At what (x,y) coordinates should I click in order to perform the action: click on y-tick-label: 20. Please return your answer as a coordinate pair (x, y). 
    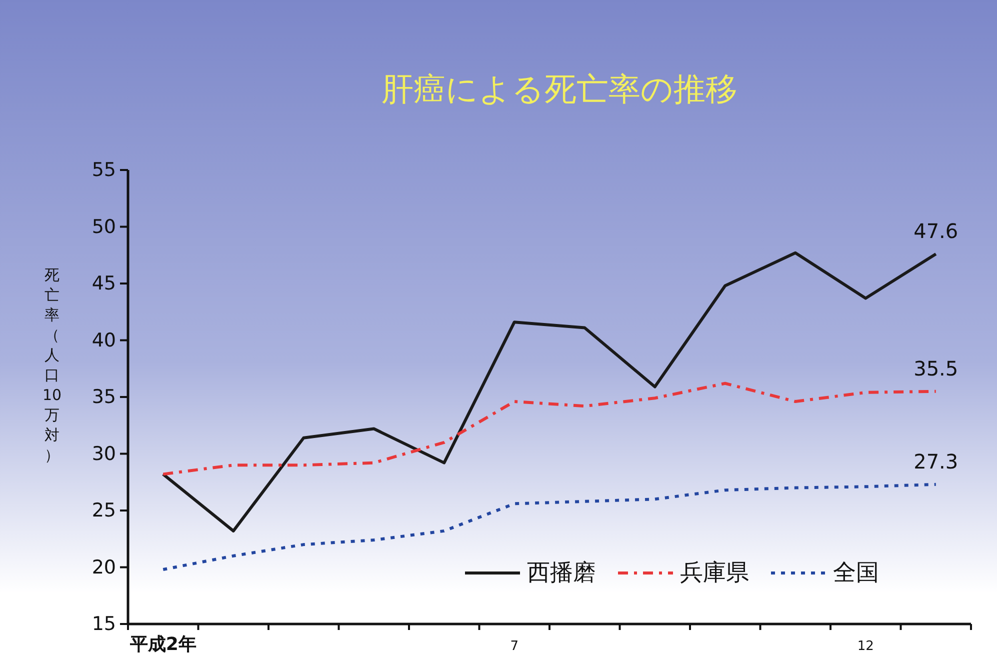
    Looking at the image, I should click on (104, 567).